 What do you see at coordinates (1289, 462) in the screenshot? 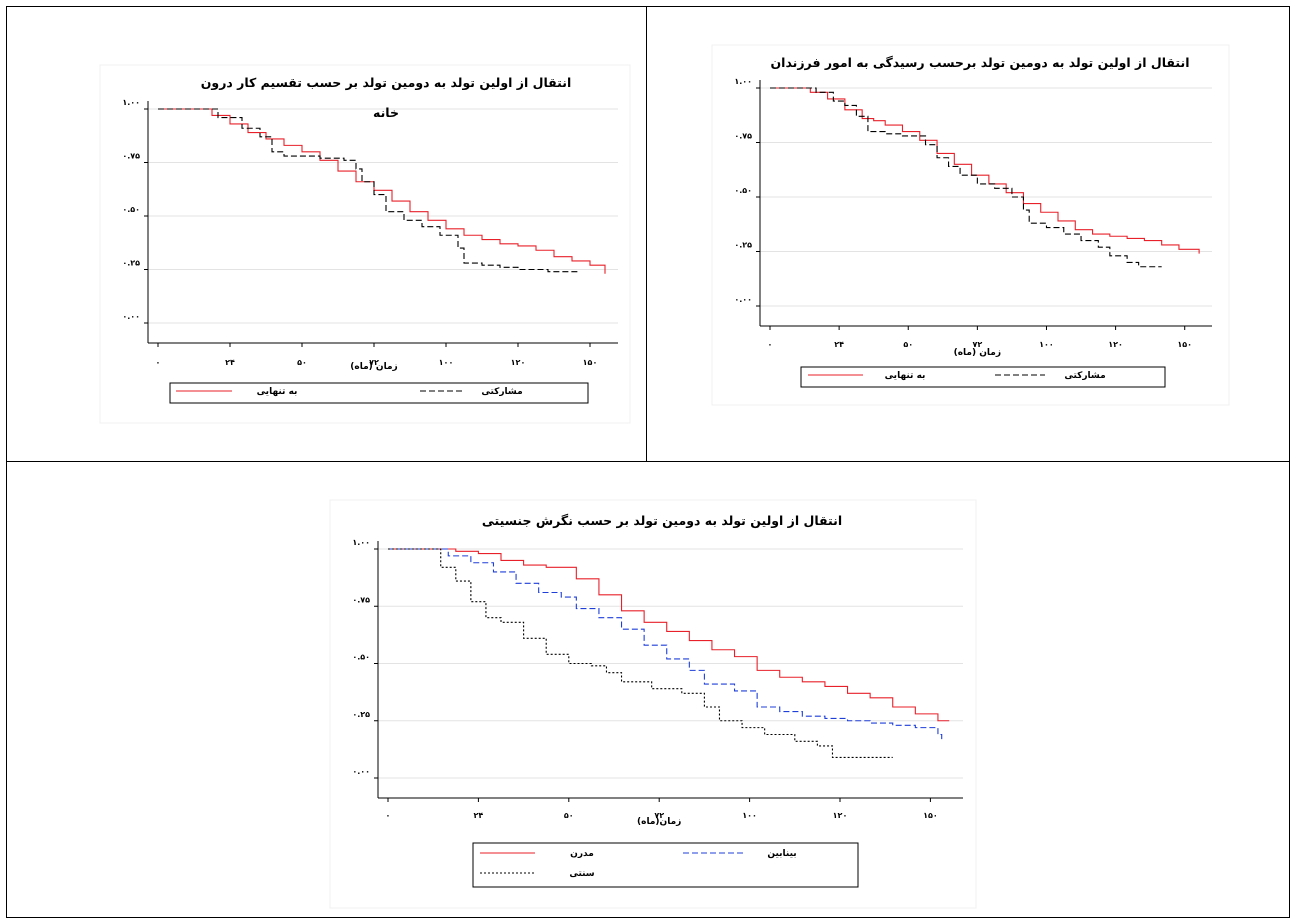
I see `frame-right` at bounding box center [1289, 462].